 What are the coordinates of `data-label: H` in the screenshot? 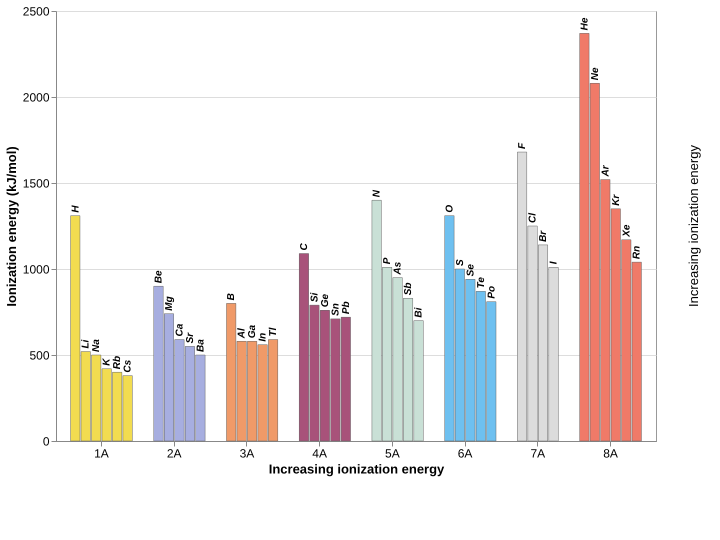 It's located at (76, 208).